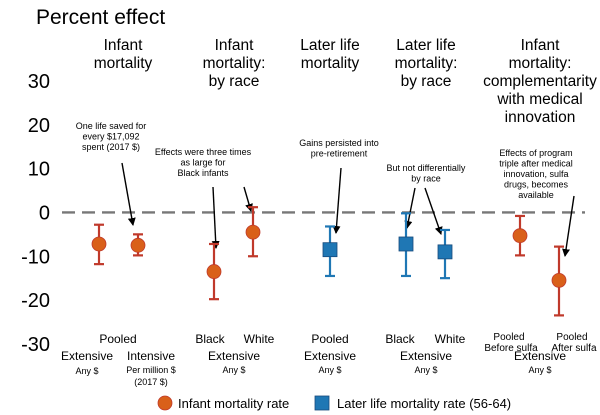  Describe the element at coordinates (165, 403) in the screenshot. I see `legend-marker-circle` at that location.